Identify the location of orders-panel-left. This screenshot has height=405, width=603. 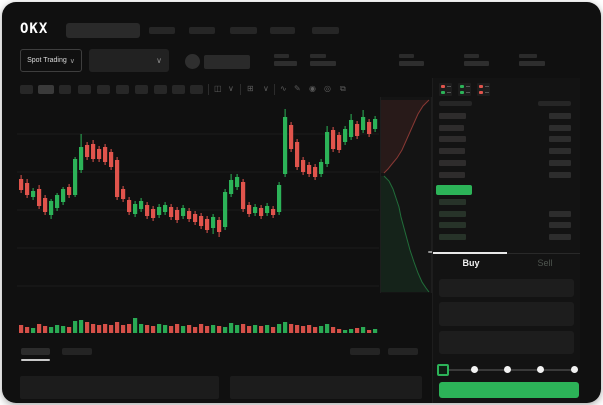
(119, 387).